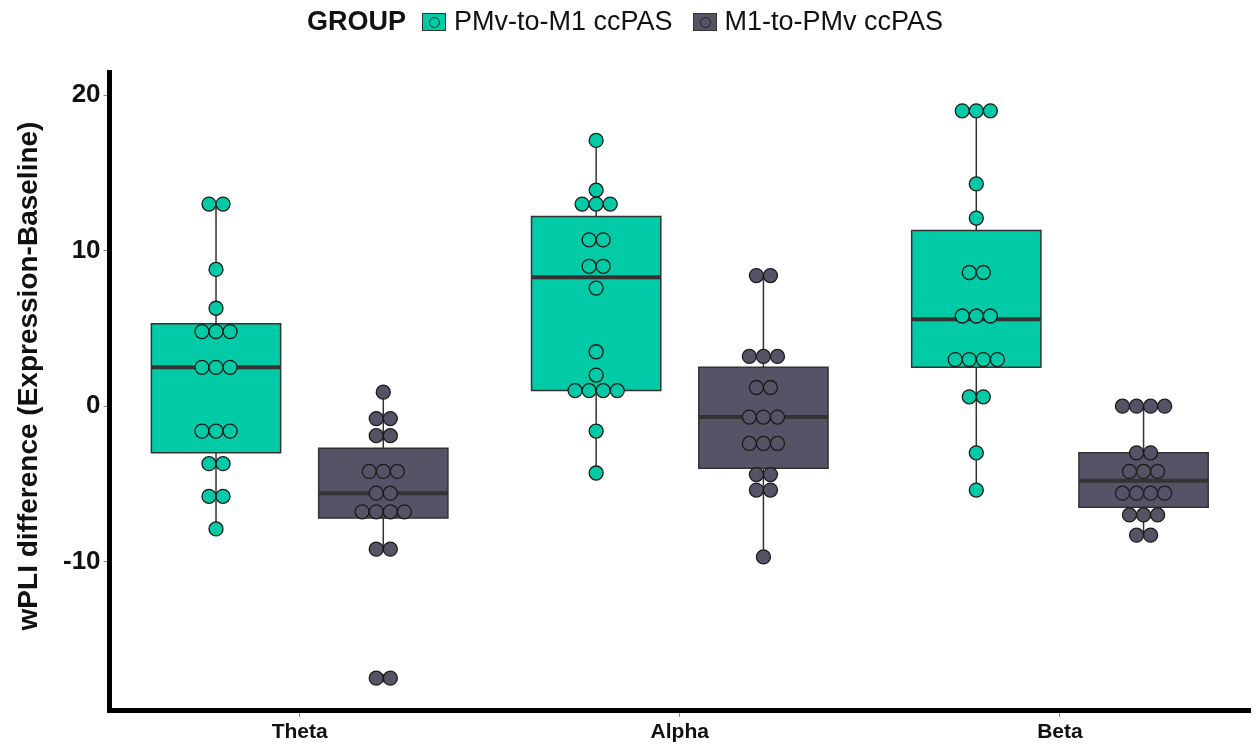  Describe the element at coordinates (356, 21) in the screenshot. I see `legend-title: GROUP` at that location.